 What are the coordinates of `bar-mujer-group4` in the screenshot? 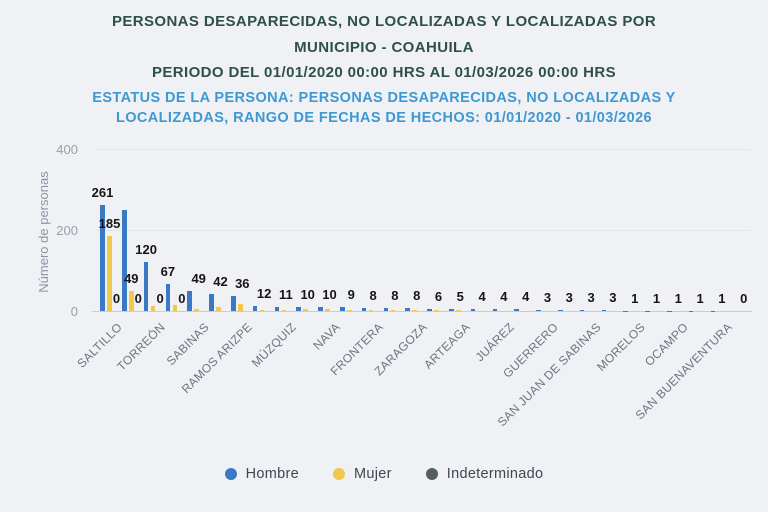 It's located at (175, 307).